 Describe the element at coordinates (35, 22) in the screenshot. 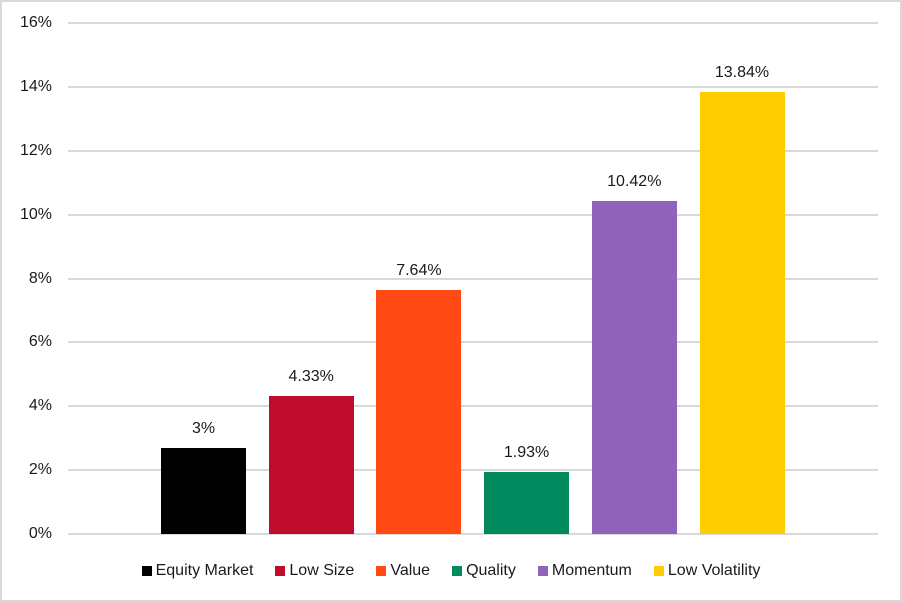

I see `y-axis-tick-label: 16%` at that location.